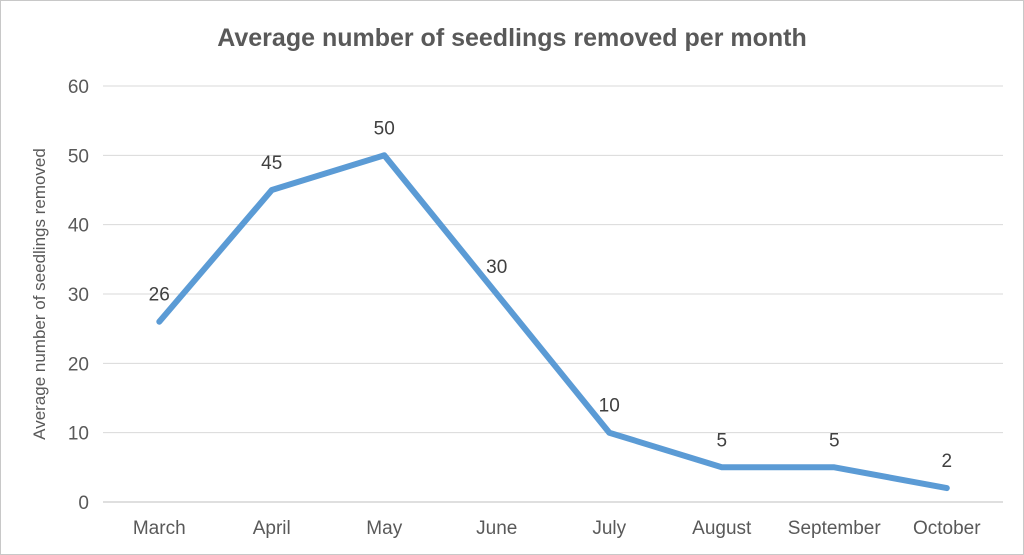 The image size is (1024, 555). I want to click on data-label: 26, so click(159, 295).